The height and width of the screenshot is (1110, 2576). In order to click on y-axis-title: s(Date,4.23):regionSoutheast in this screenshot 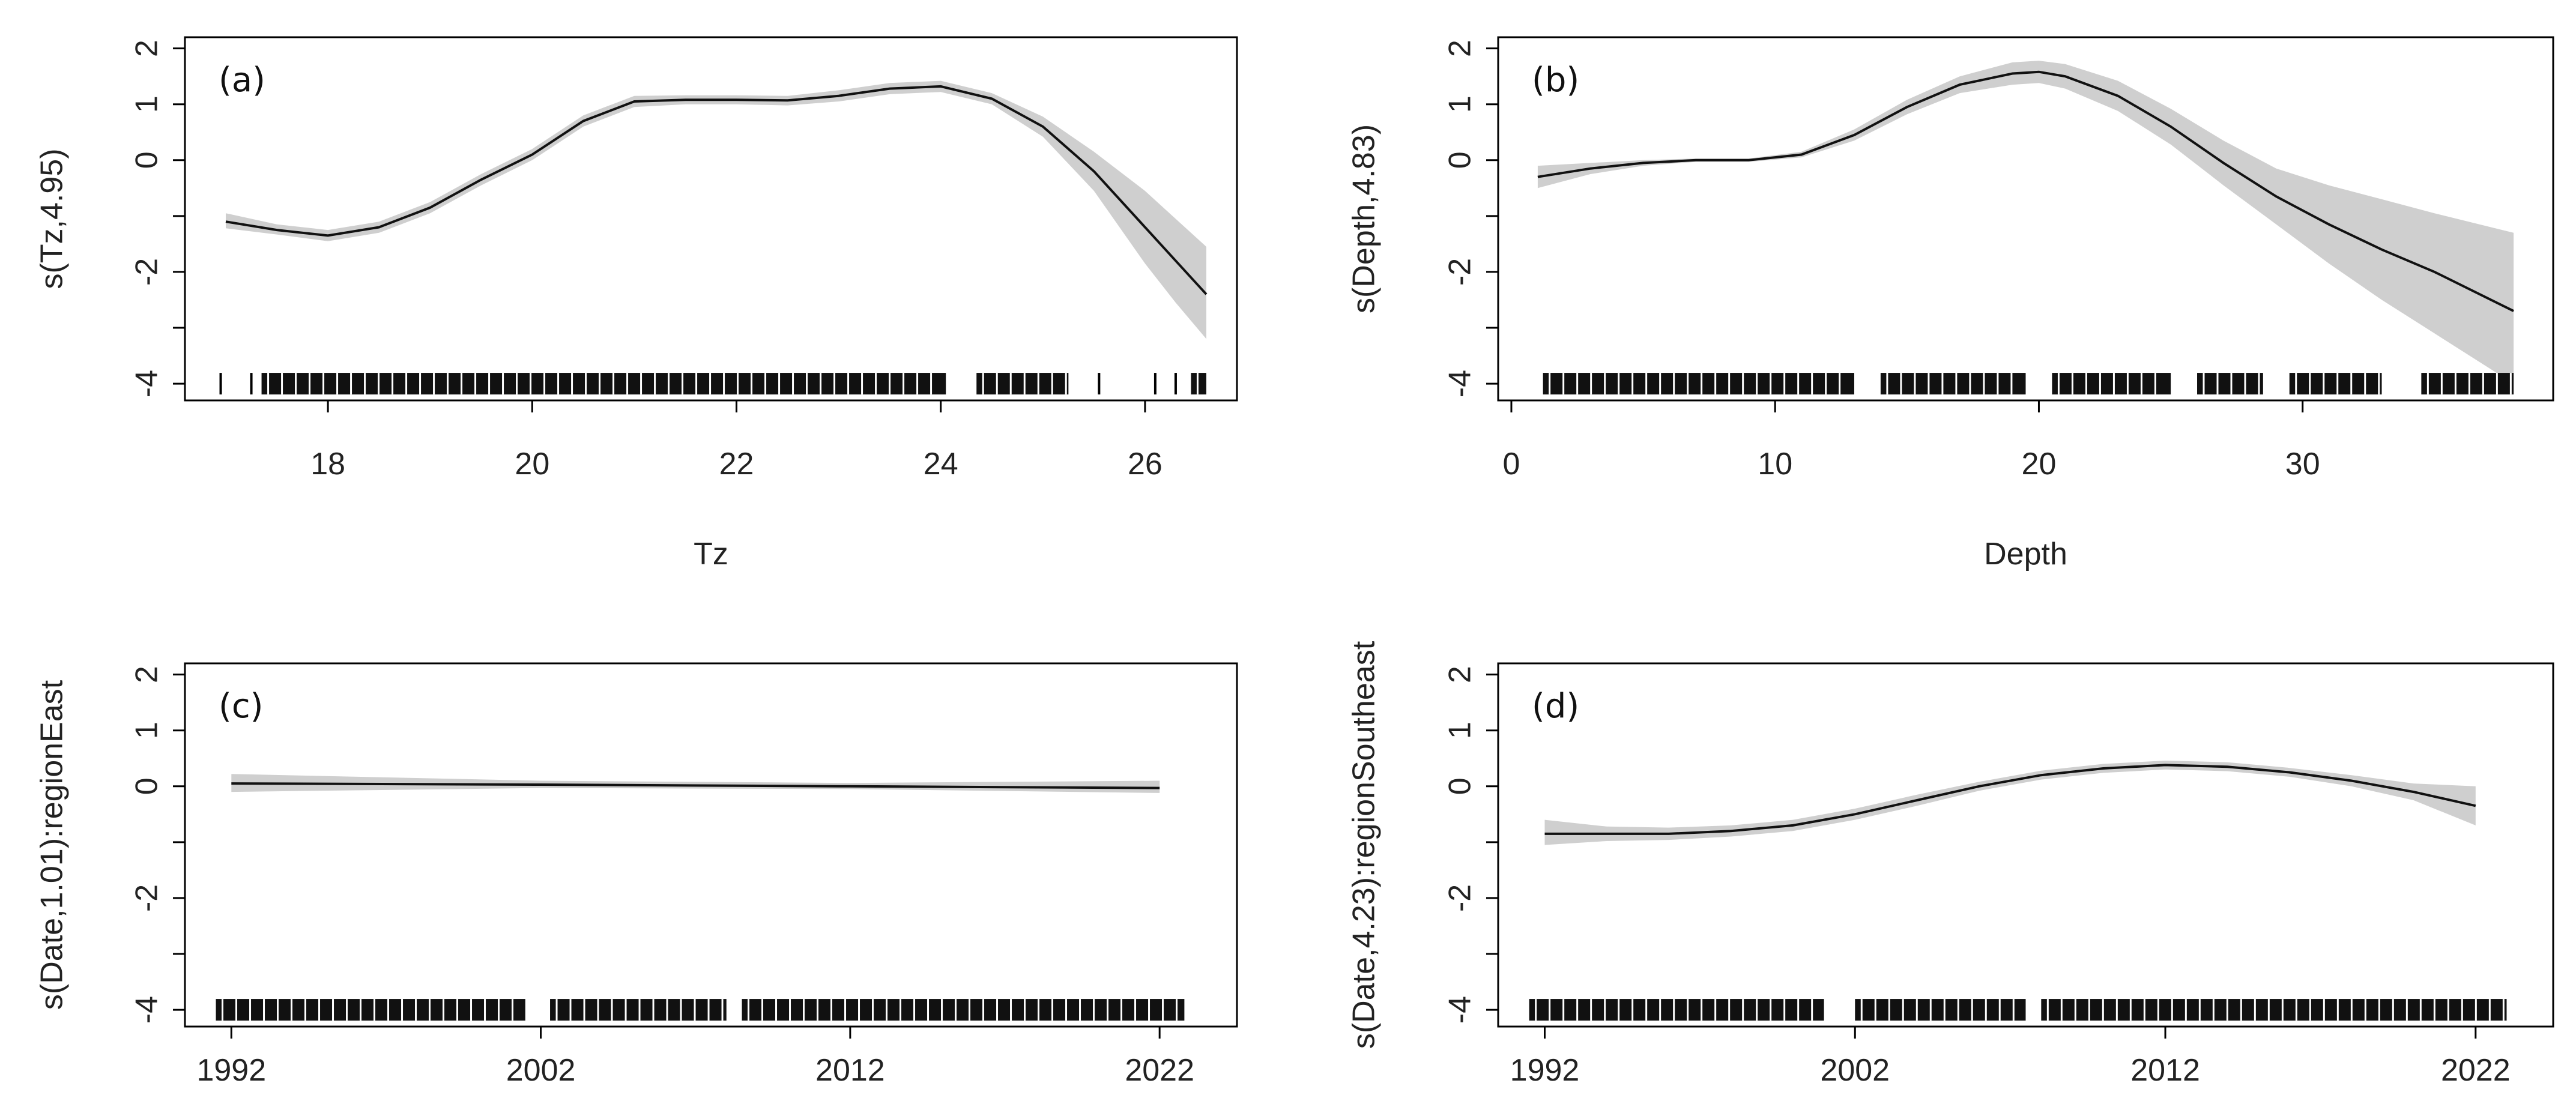, I will do `click(1364, 845)`.